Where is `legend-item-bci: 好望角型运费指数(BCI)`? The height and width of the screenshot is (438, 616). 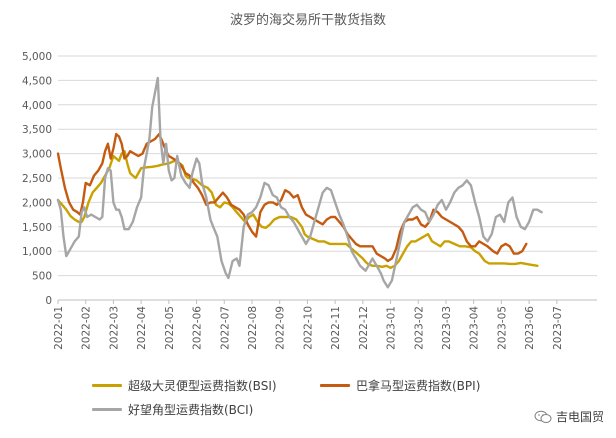
legend-item-bci: 好望角型运费指数(BCI) is located at coordinates (172, 409).